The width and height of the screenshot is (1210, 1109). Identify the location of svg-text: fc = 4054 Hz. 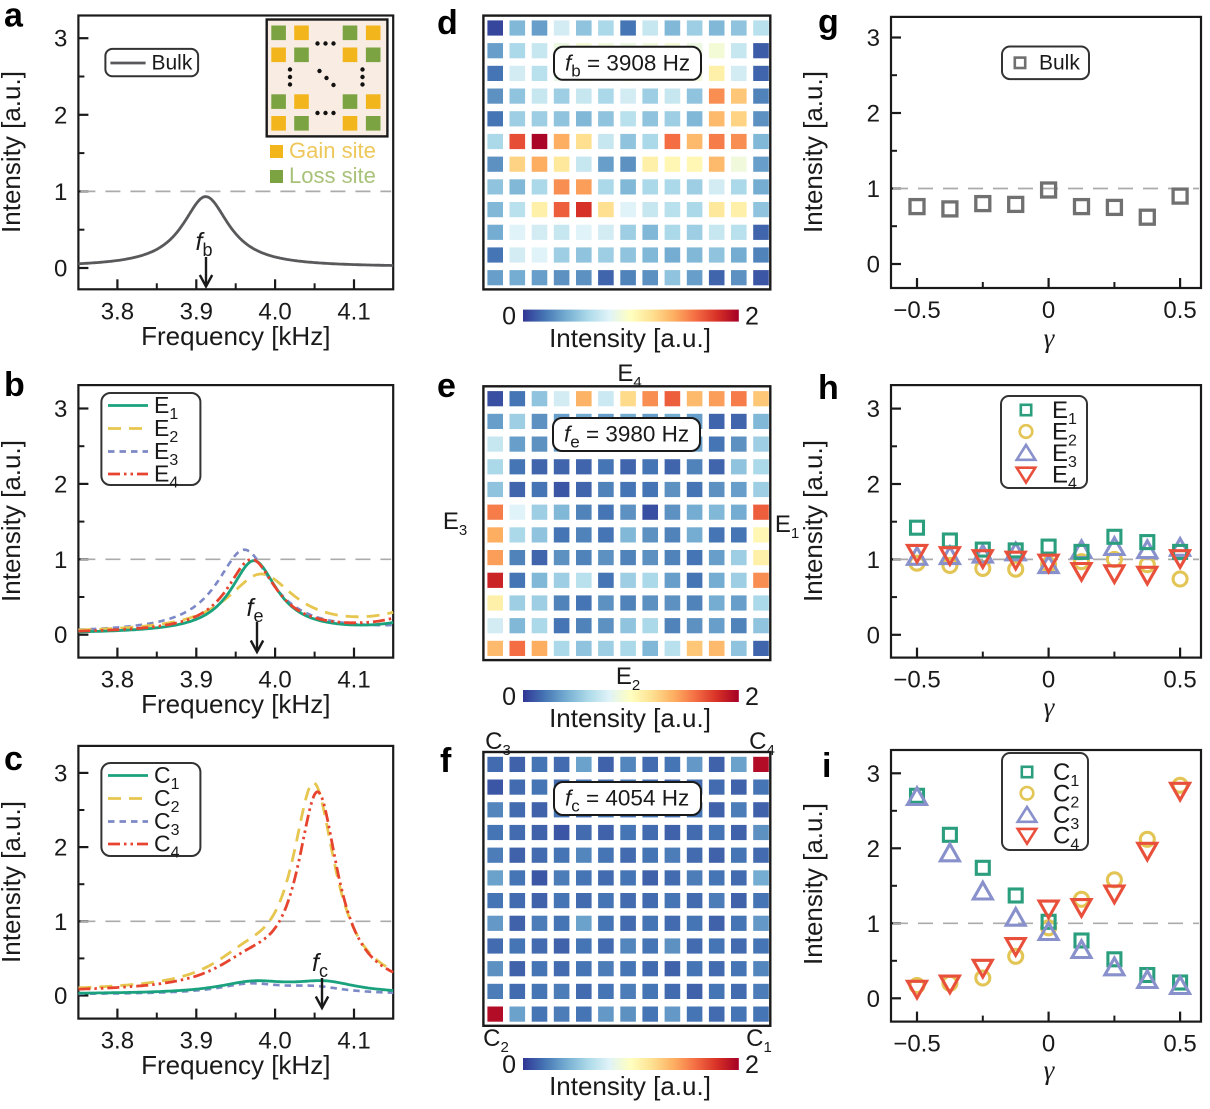
(627, 801).